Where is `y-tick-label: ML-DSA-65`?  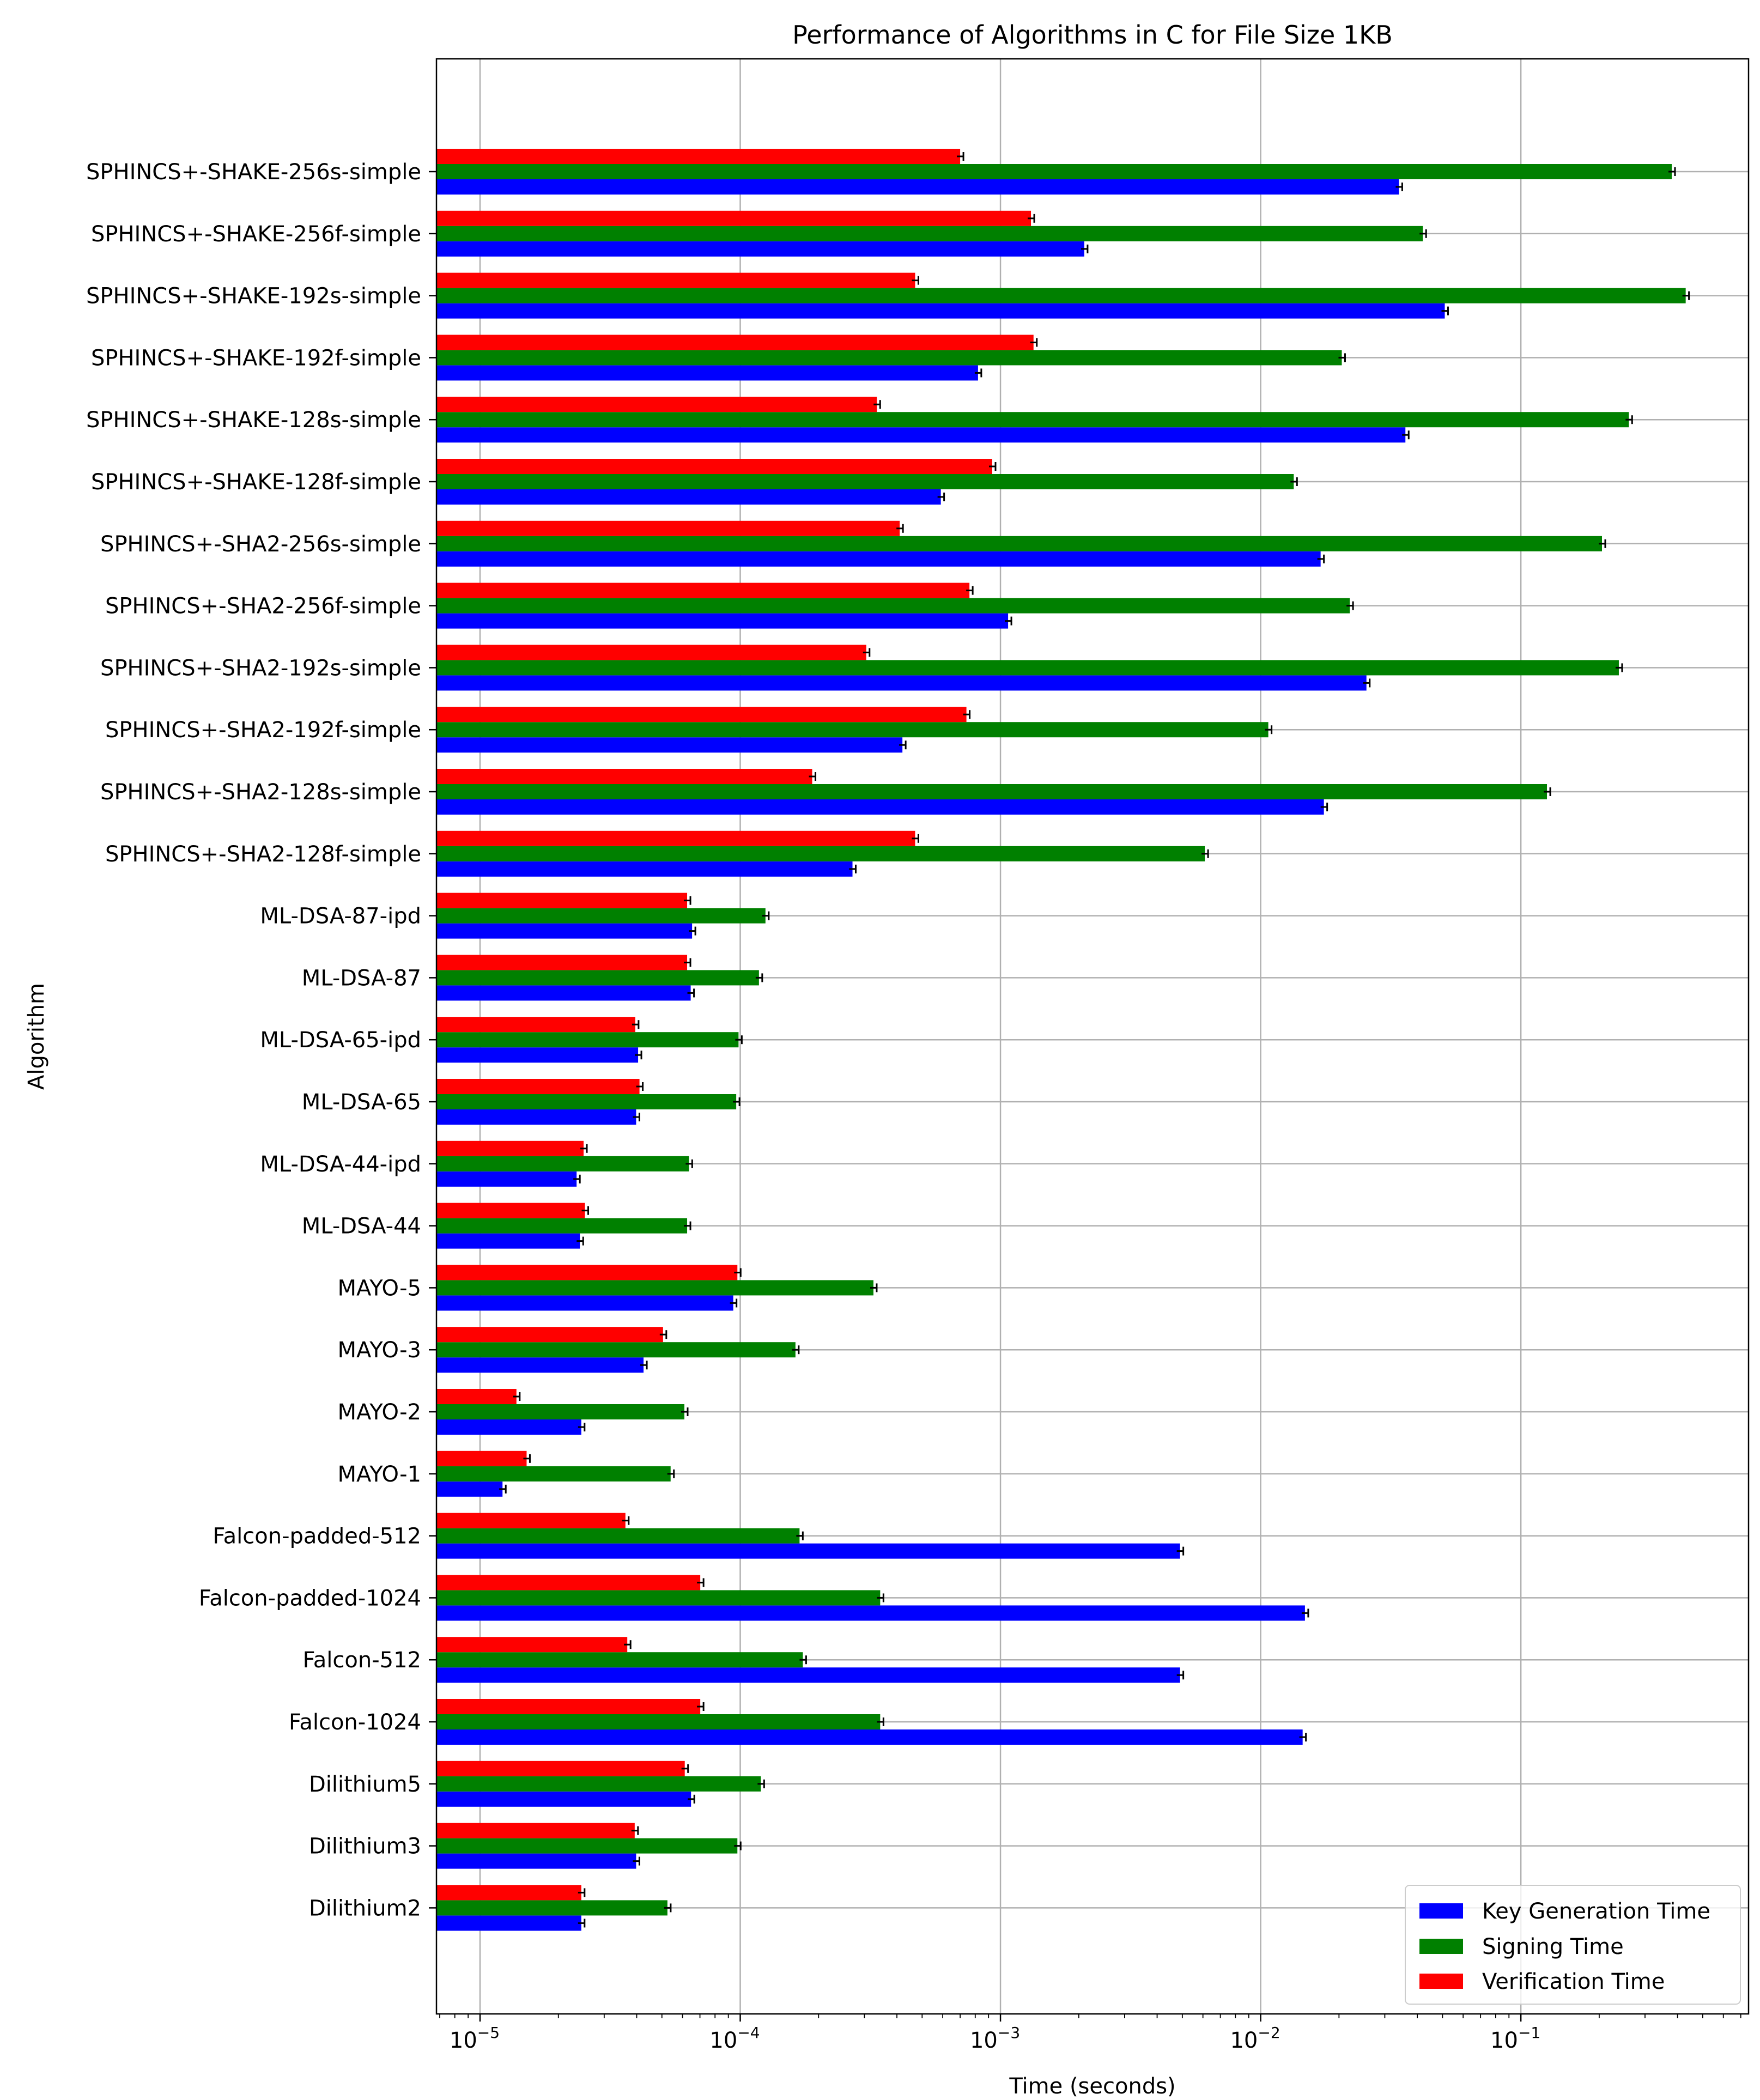 y-tick-label: ML-DSA-65 is located at coordinates (361, 1102).